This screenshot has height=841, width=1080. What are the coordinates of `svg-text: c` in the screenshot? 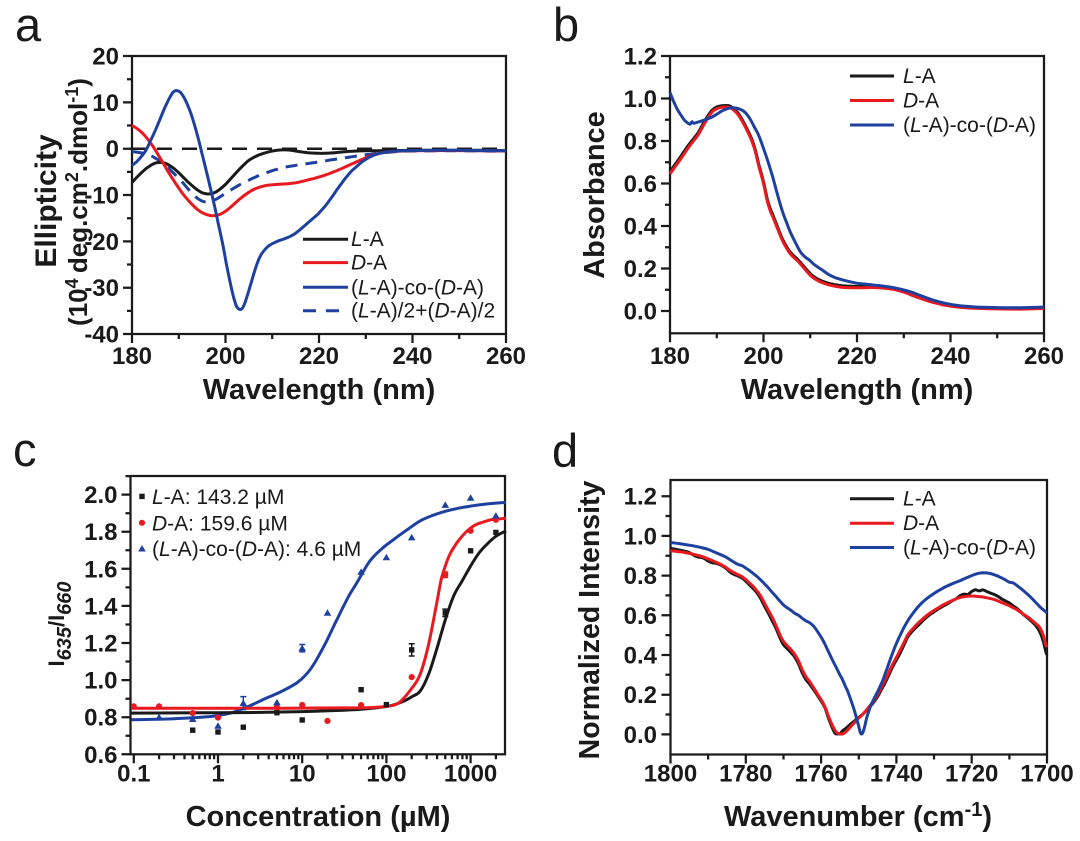 It's located at (25, 449).